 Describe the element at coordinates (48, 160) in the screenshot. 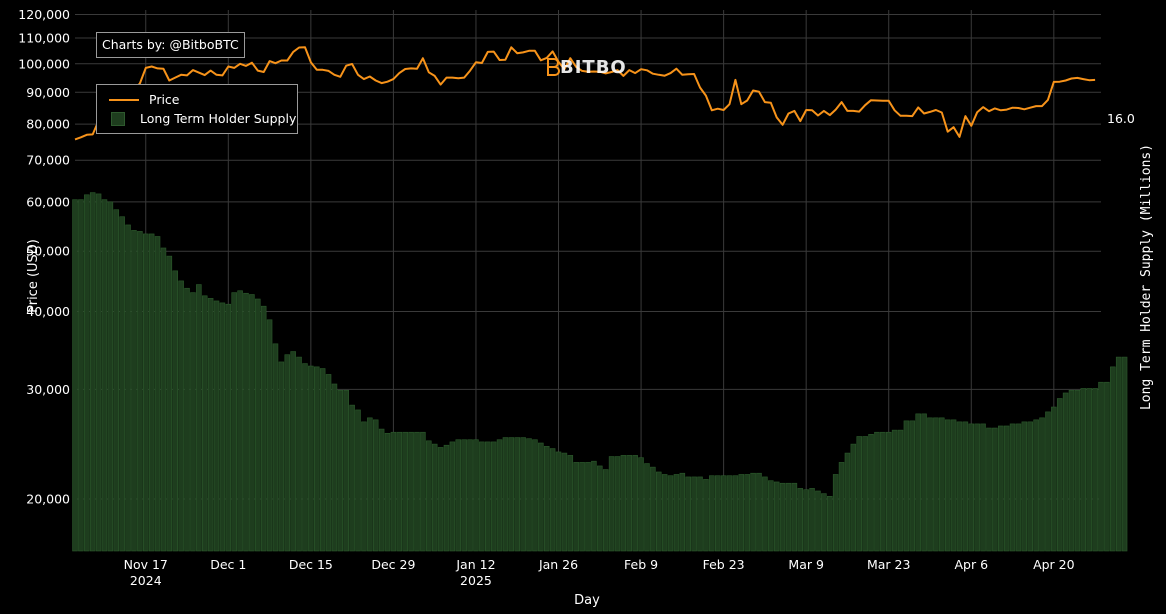

I see `y-tick-label: 70,000` at that location.